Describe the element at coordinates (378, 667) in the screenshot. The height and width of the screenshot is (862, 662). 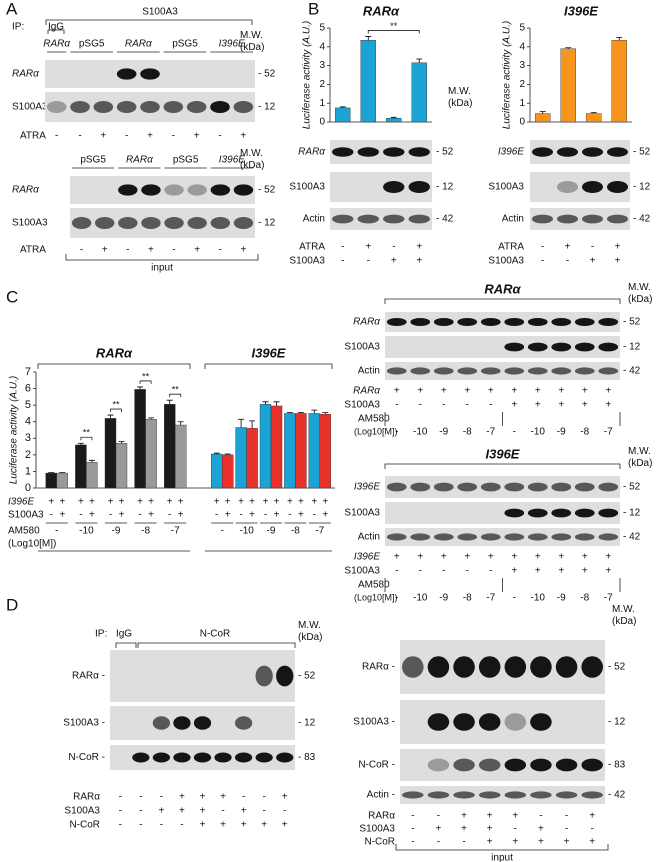
I see `row-label: RARα -` at that location.